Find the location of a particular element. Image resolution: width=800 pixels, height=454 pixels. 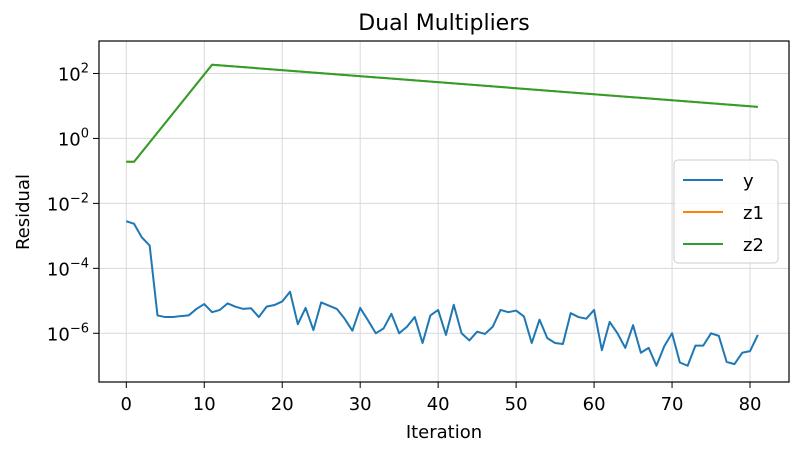

chart-title: Dual Multipliers is located at coordinates (443, 23).